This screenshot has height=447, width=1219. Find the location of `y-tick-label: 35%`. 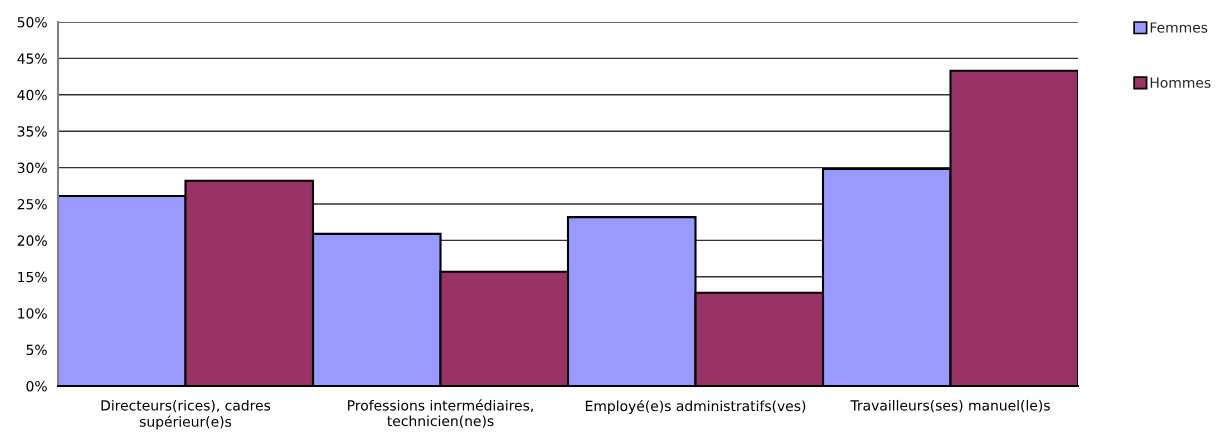

y-tick-label: 35% is located at coordinates (32, 131).